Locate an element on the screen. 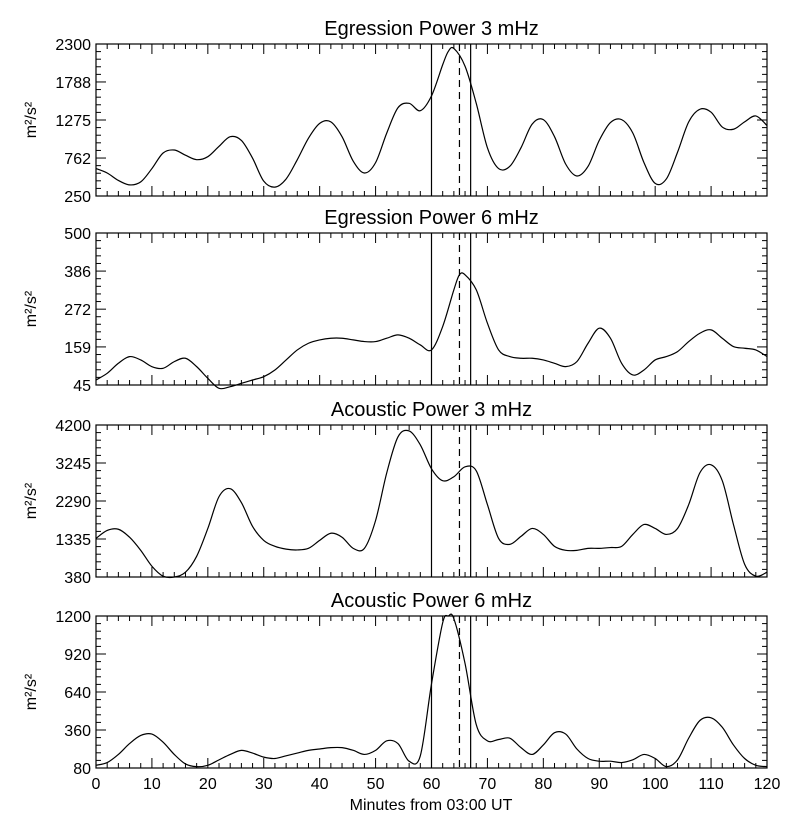 The width and height of the screenshot is (785, 820). x-tick-label: 30 is located at coordinates (264, 784).